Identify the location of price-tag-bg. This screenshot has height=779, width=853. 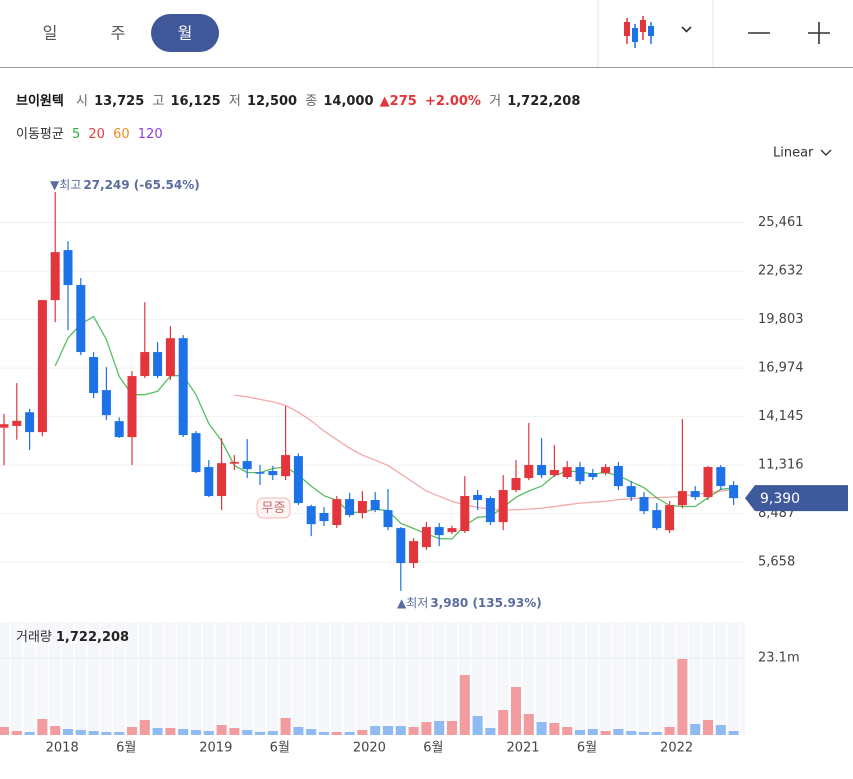
(796, 498).